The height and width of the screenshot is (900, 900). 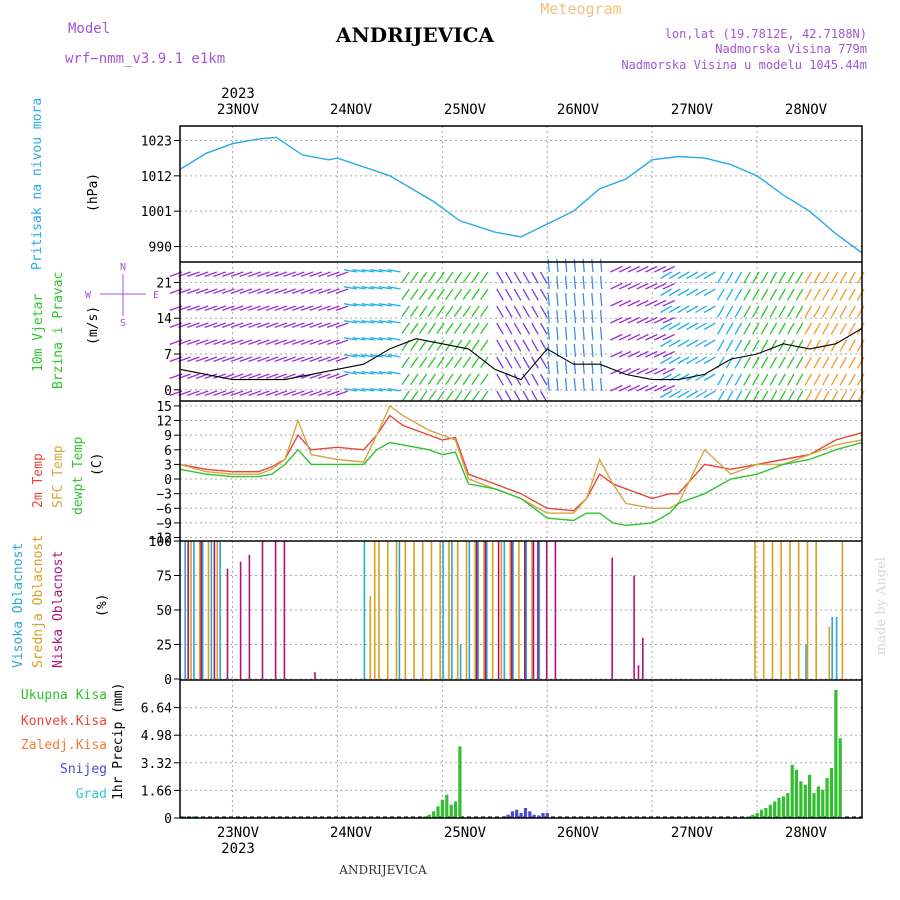 What do you see at coordinates (238, 94) in the screenshot?
I see `year-top: 2023` at bounding box center [238, 94].